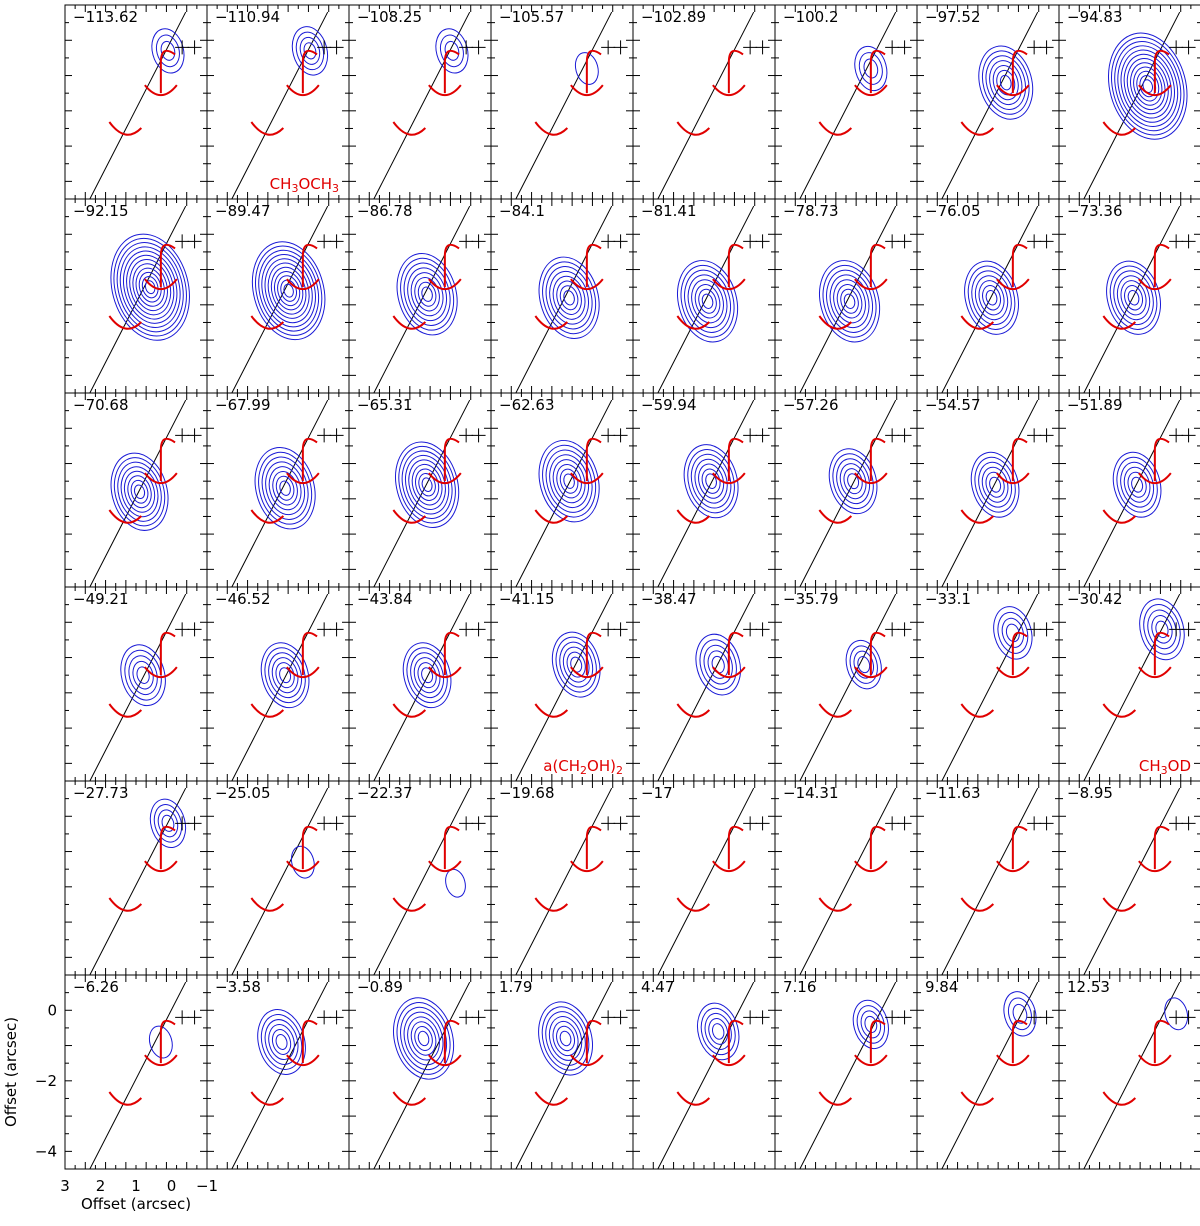 The width and height of the screenshot is (1200, 1226). I want to click on channel-panel: −89.47, so click(278, 296).